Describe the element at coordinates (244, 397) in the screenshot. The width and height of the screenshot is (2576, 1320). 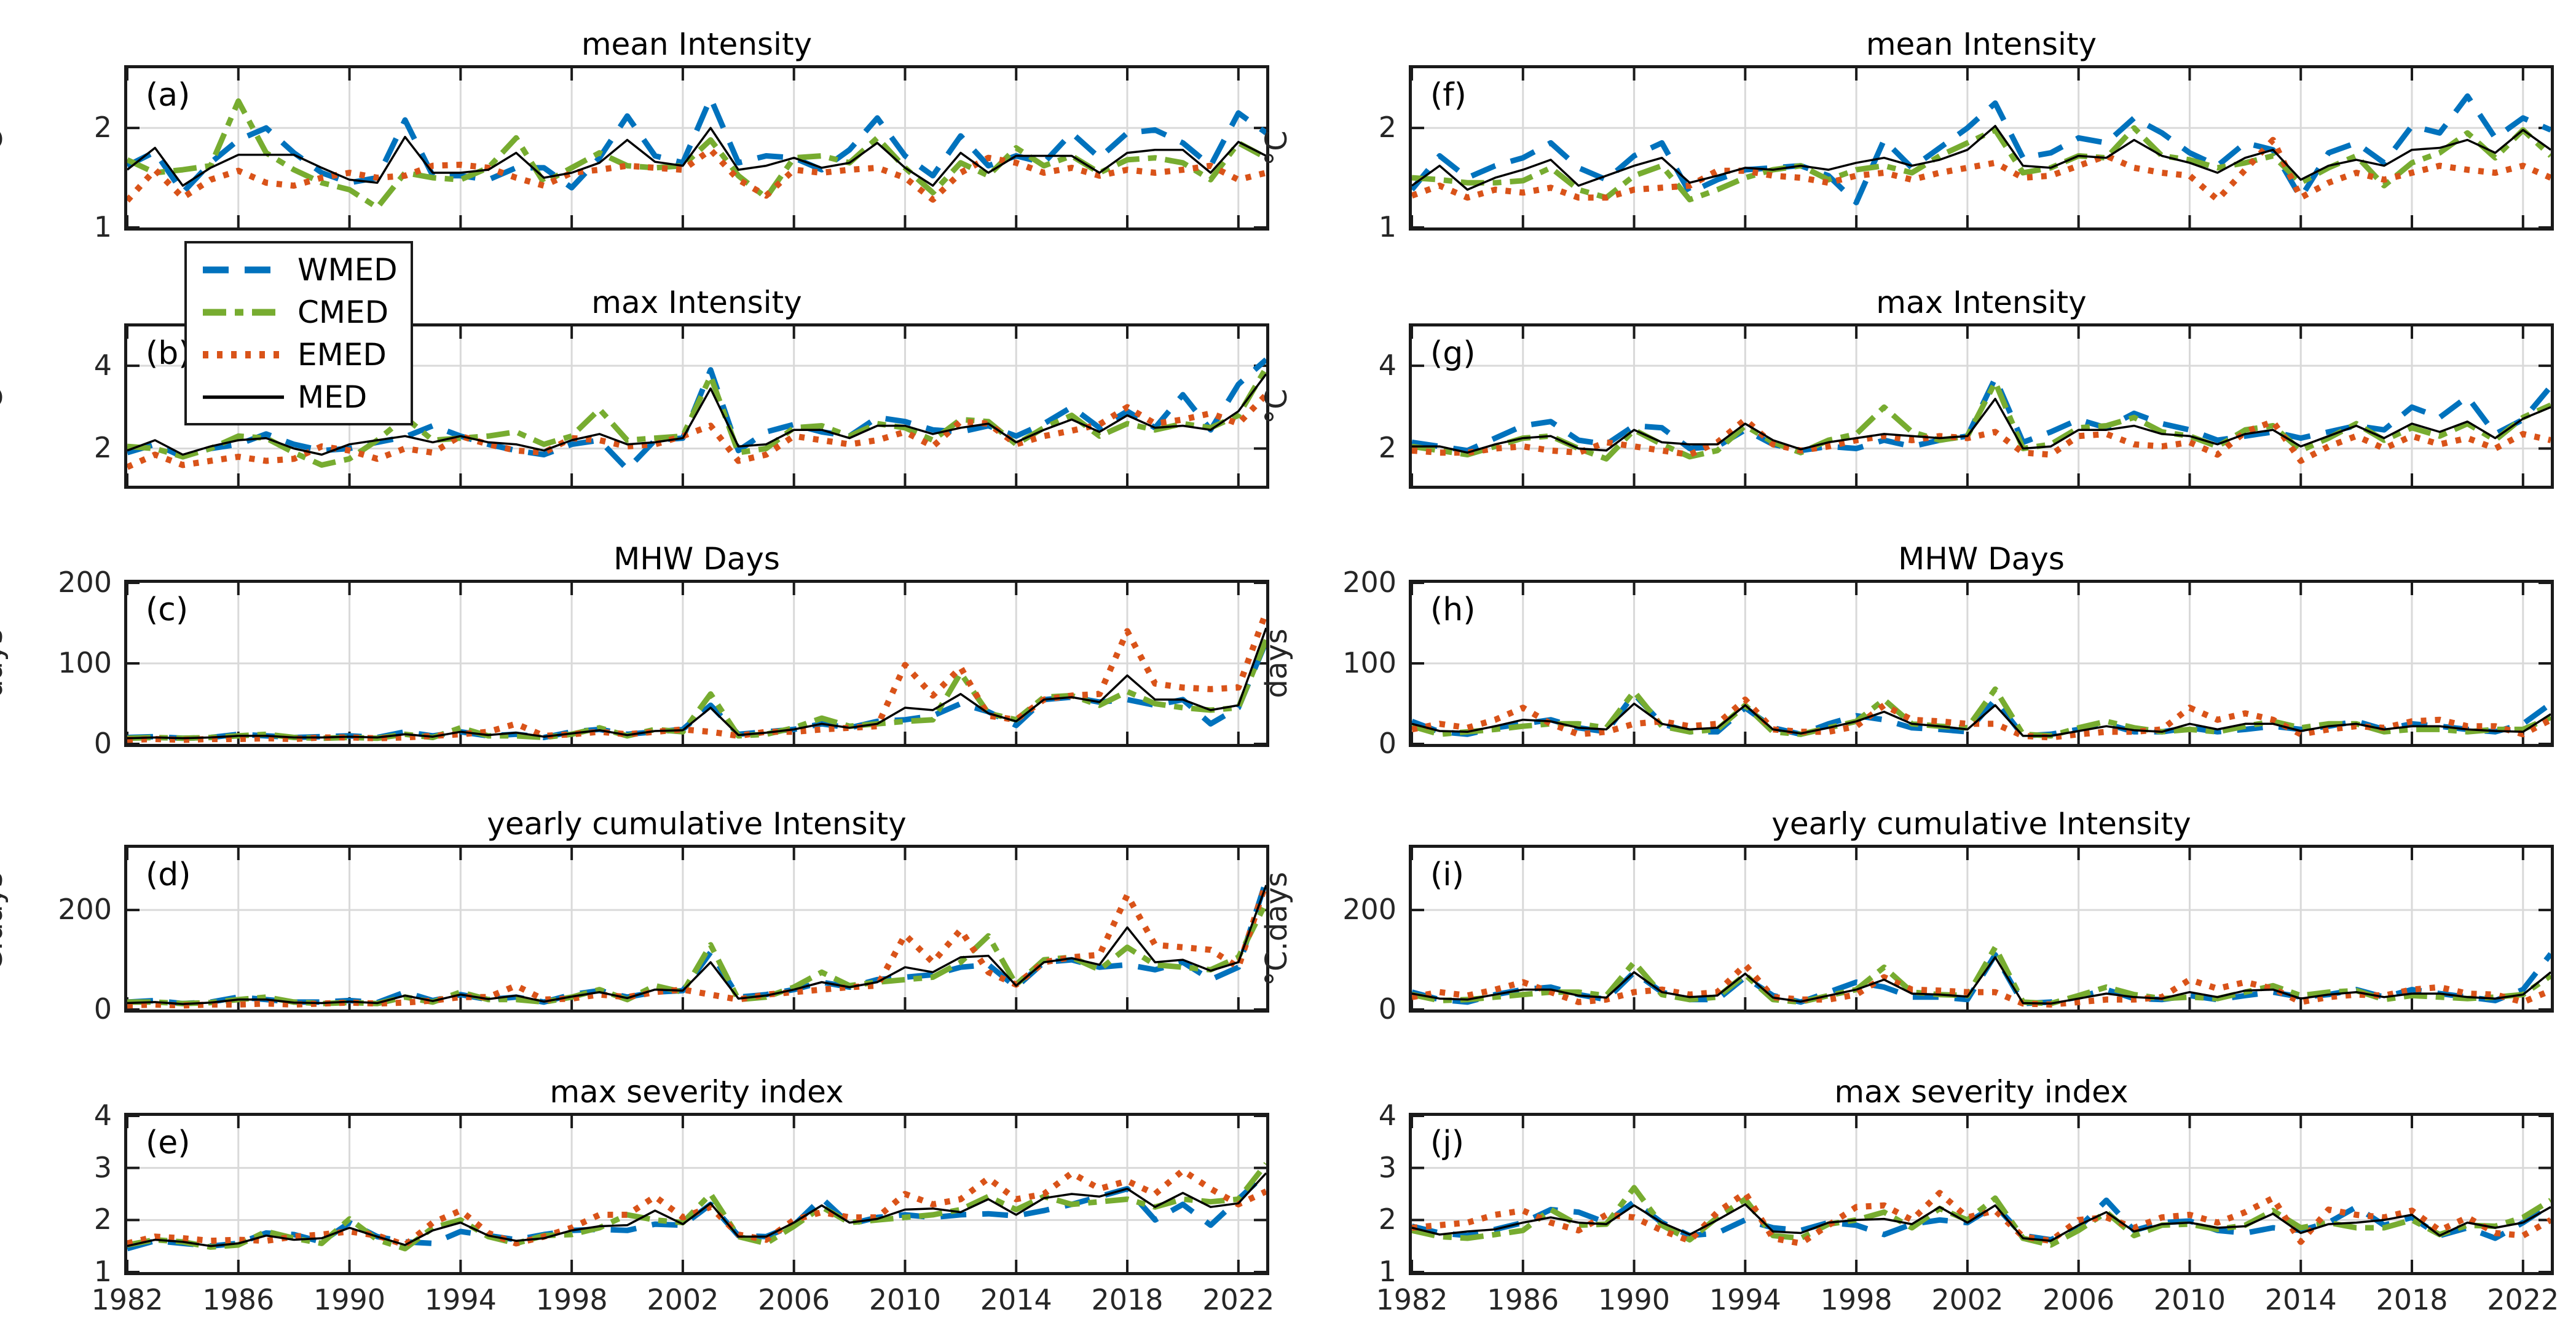
I see `legend-line-med-icon` at that location.